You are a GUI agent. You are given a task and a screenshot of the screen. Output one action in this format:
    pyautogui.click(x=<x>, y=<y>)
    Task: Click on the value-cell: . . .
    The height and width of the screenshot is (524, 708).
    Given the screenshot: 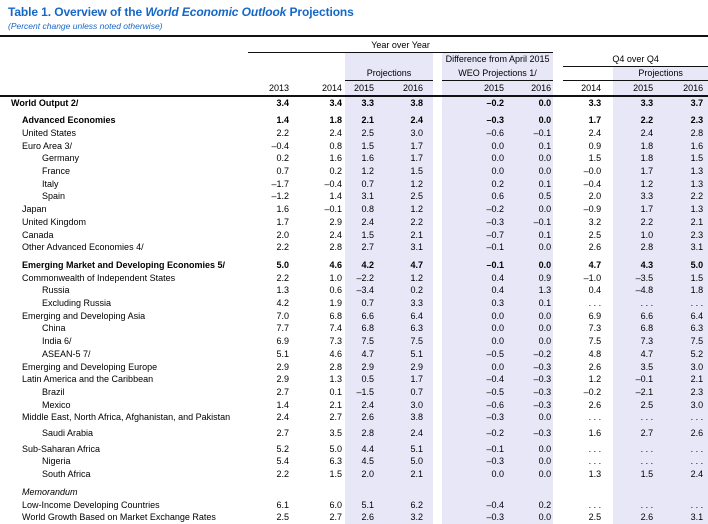 What is the action you would take?
    pyautogui.click(x=685, y=461)
    